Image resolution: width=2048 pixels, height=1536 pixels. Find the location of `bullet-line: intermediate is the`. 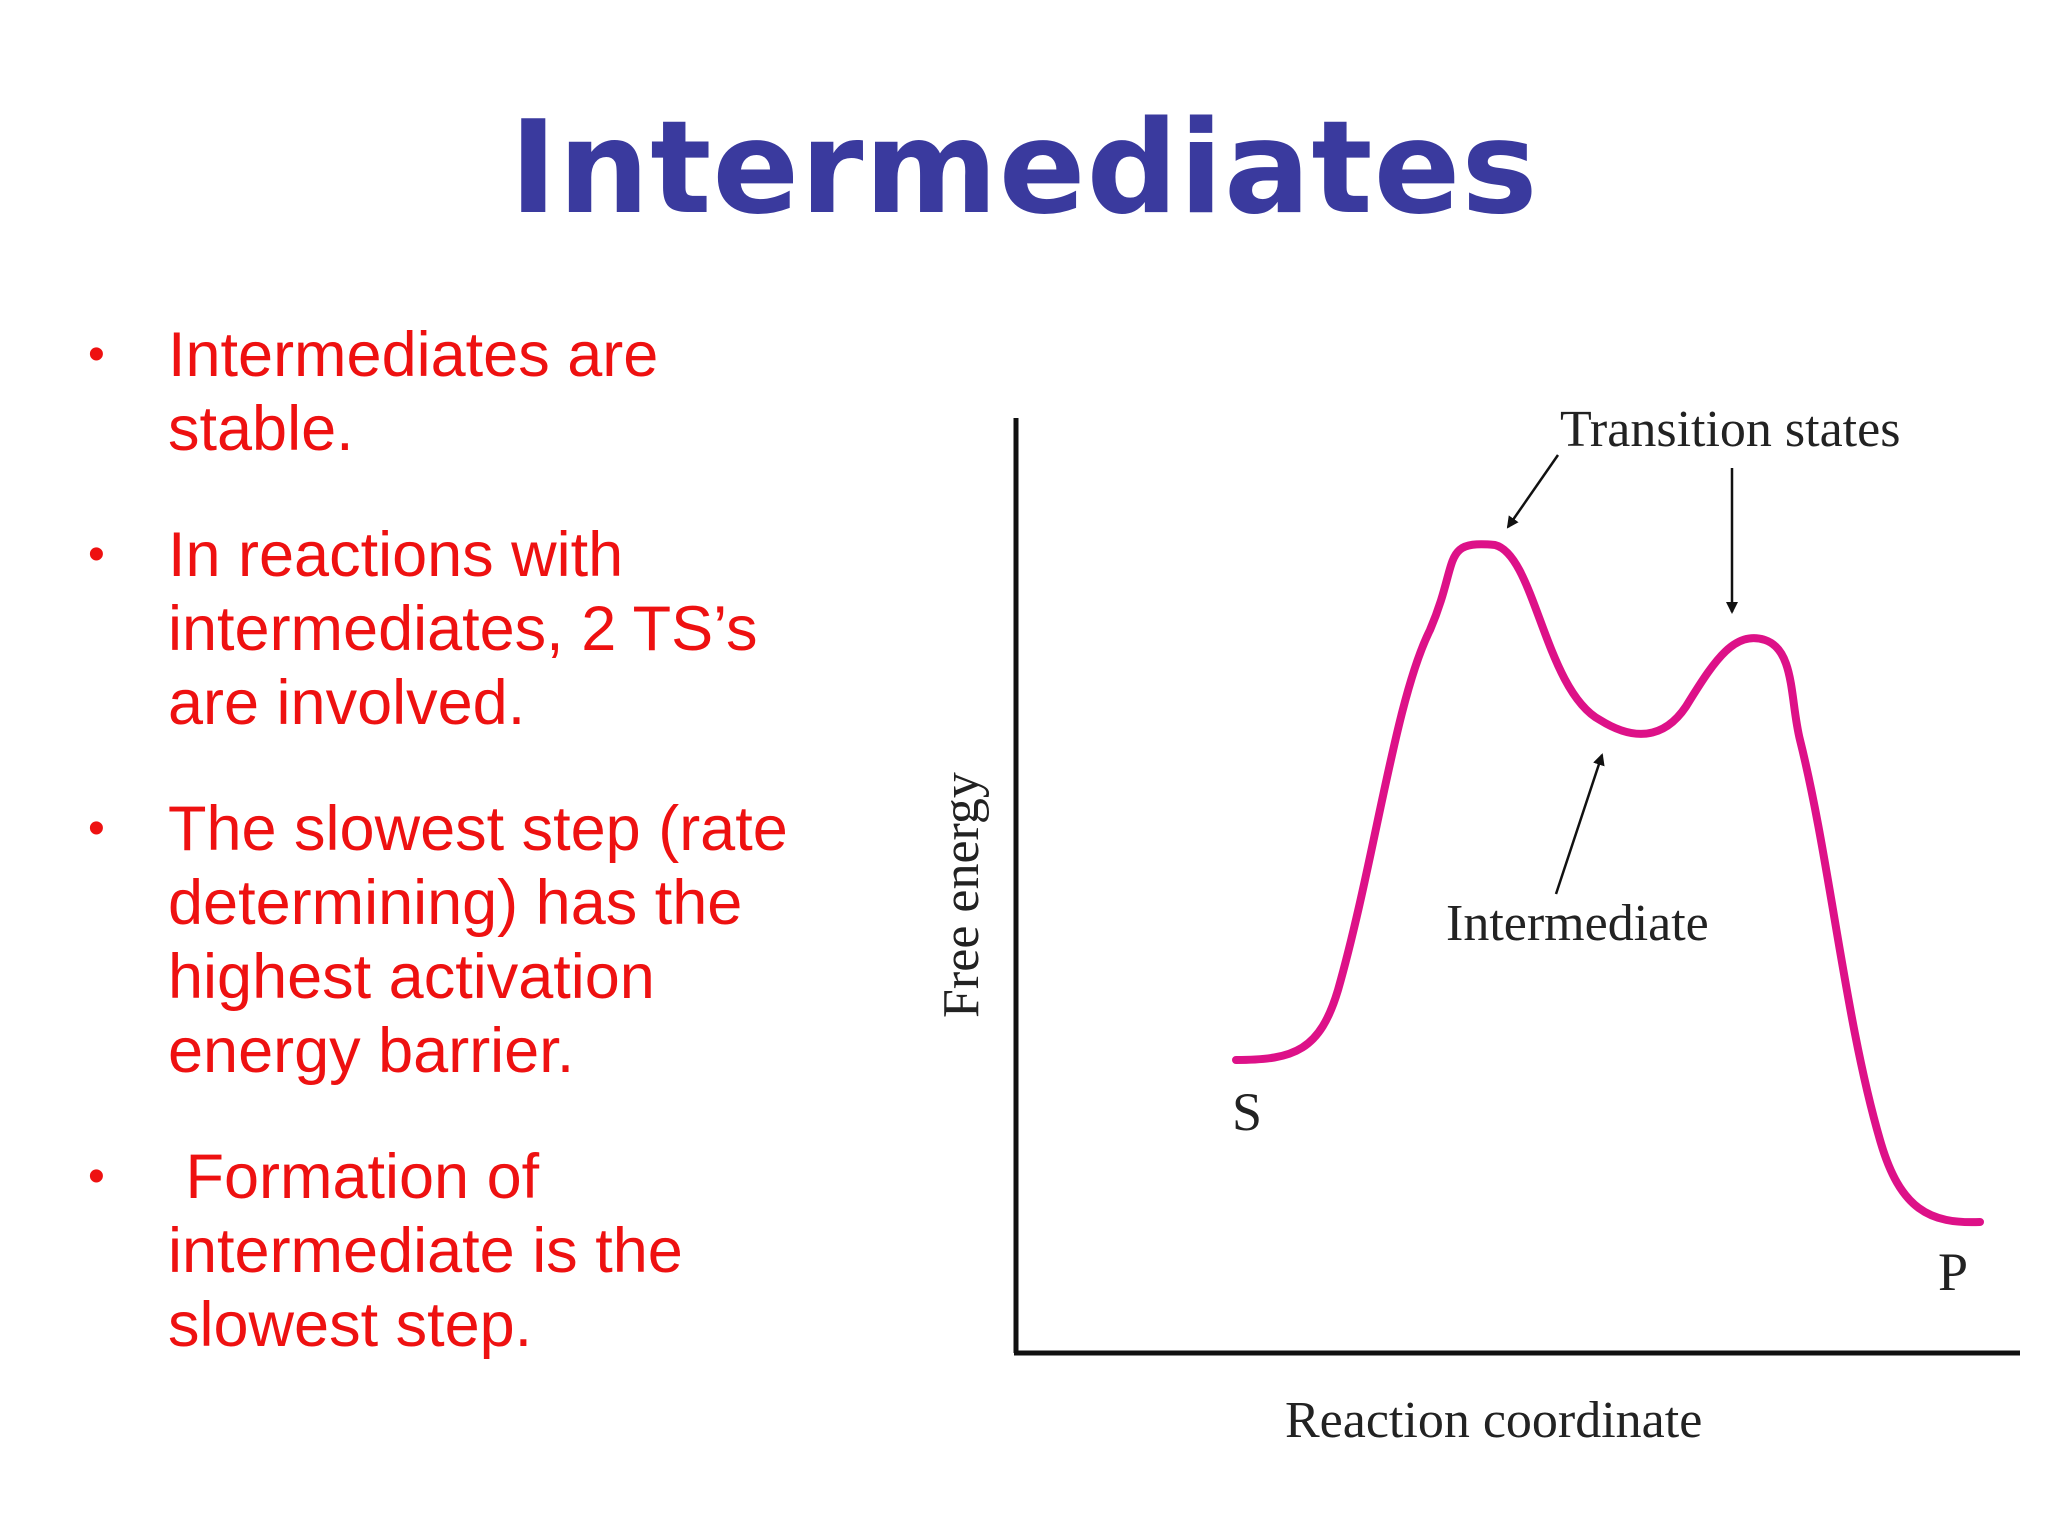

bullet-line: intermediate is the is located at coordinates (425, 1251).